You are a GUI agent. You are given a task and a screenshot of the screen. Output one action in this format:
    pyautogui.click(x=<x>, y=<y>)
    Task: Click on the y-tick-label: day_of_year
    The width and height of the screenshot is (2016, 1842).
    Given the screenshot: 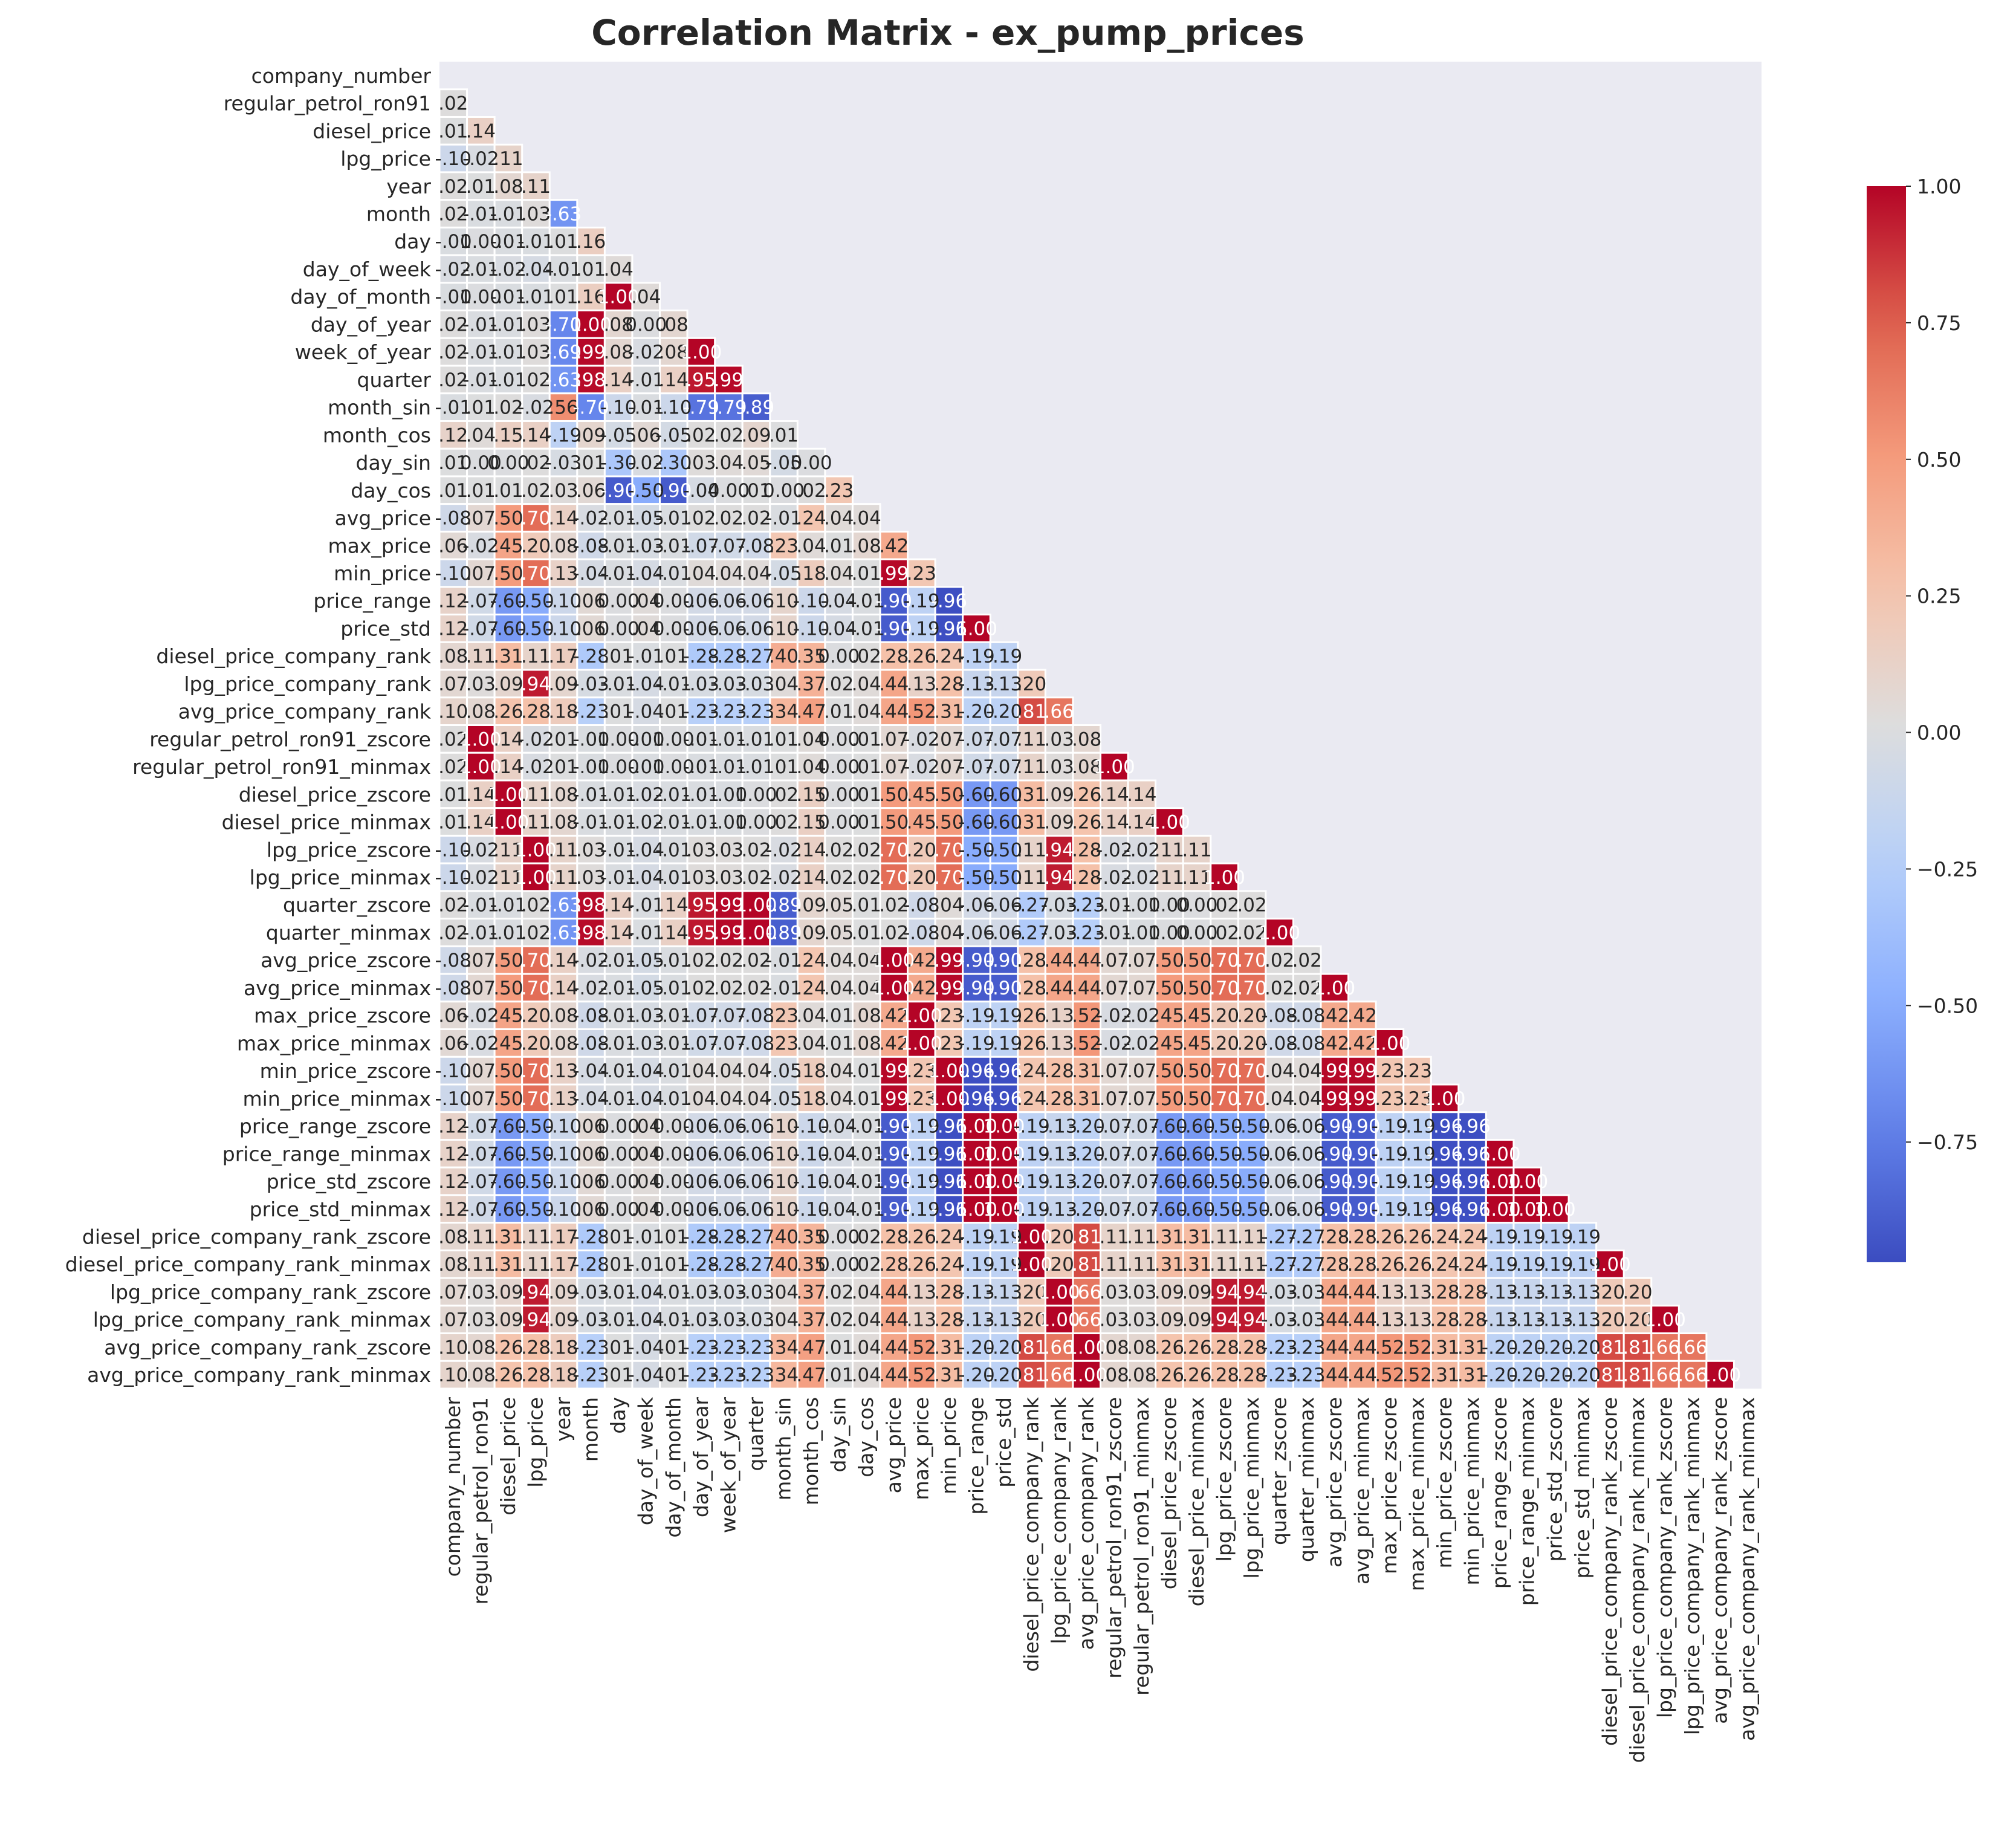 What is the action you would take?
    pyautogui.click(x=372, y=324)
    